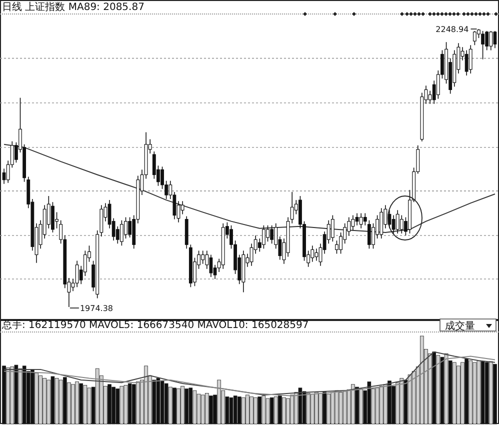 Image resolution: width=499 pixels, height=425 pixels. I want to click on text: 成交量, so click(460, 326).